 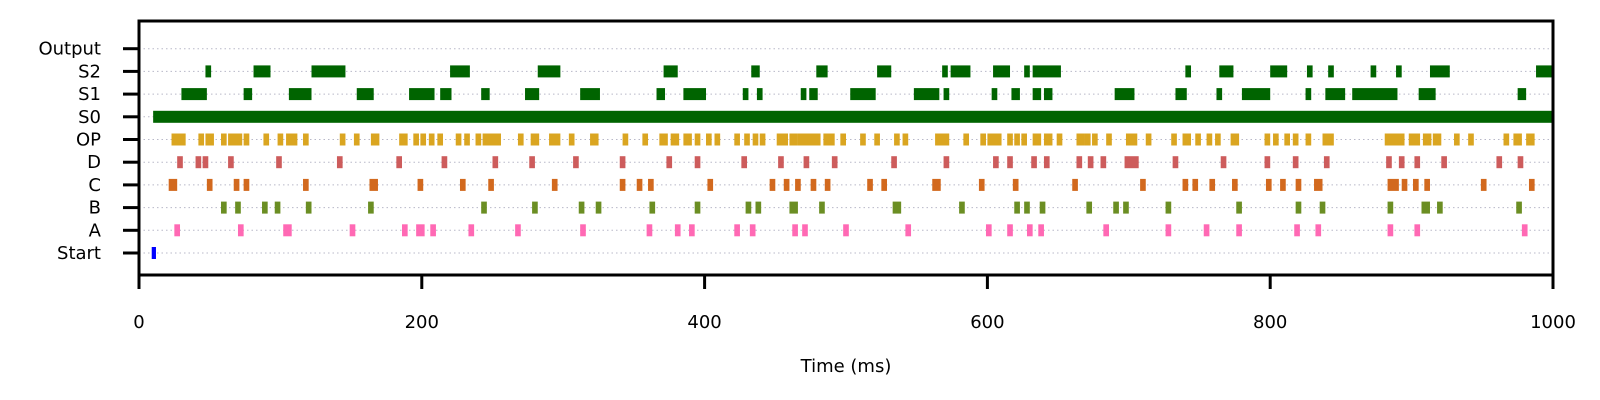 What do you see at coordinates (422, 322) in the screenshot?
I see `x-tick-label-200: 200` at bounding box center [422, 322].